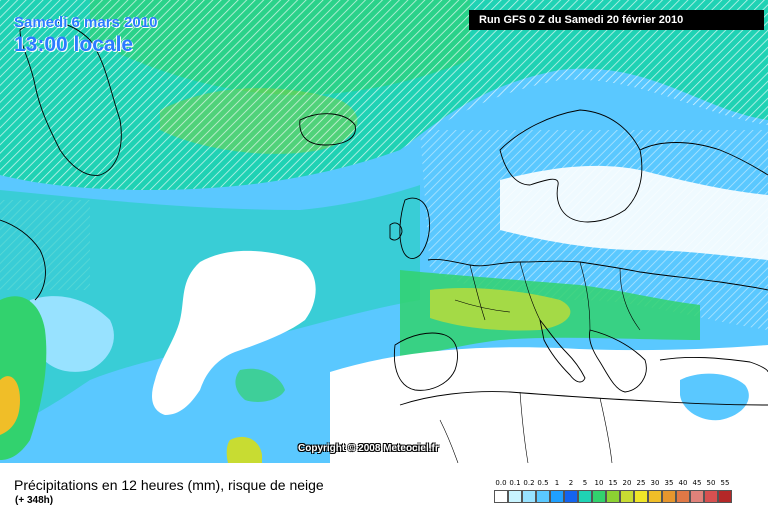 Image resolution: width=768 pixels, height=512 pixels. I want to click on forecast-offset: (+ 348h), so click(34, 500).